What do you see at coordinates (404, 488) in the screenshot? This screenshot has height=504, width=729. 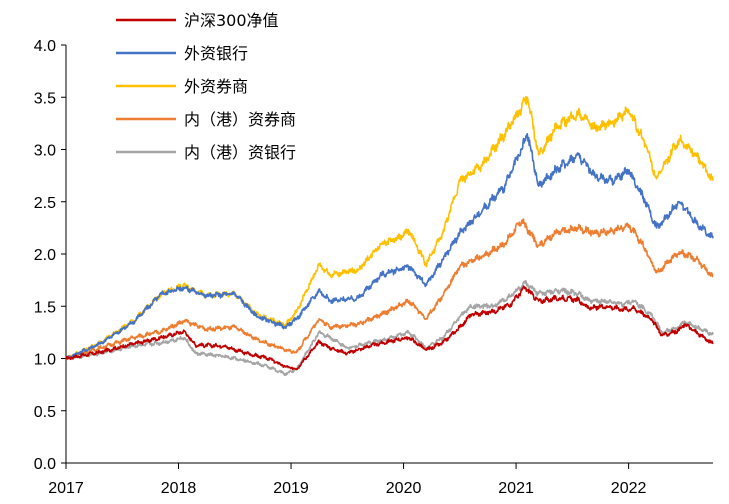 I see `x-tick-label: 2020` at bounding box center [404, 488].